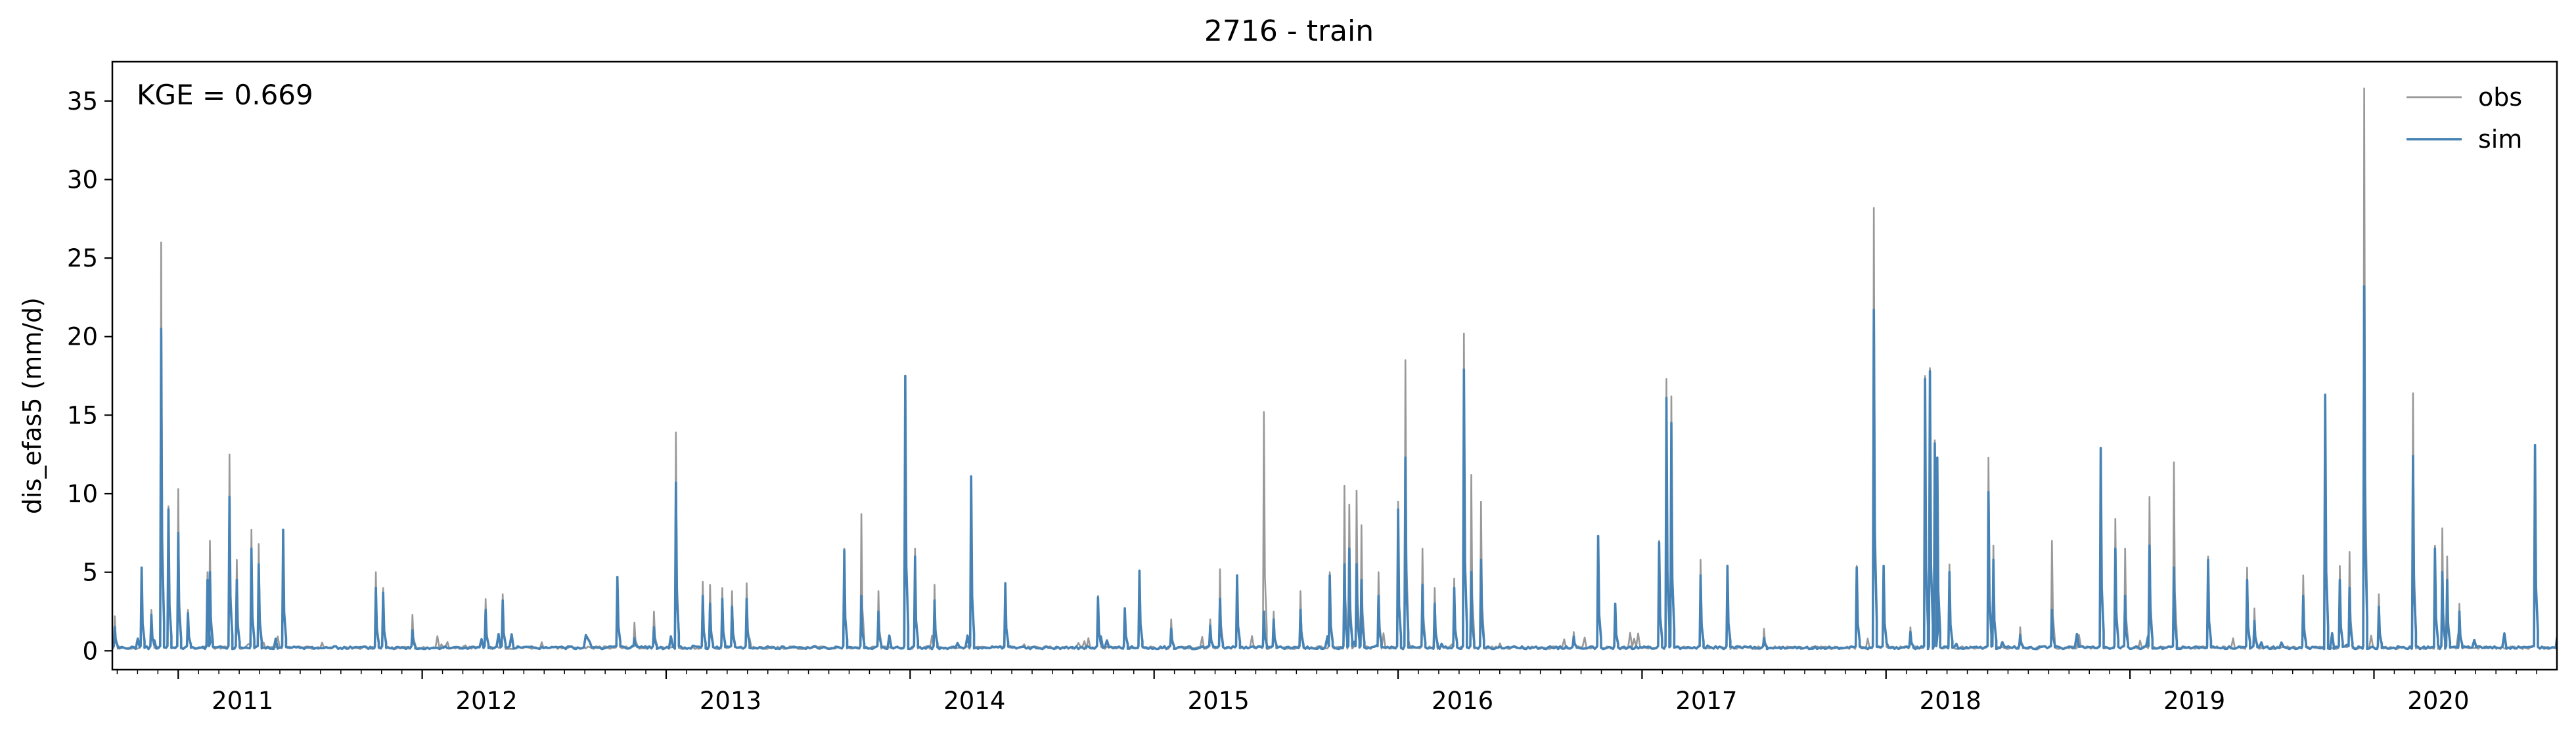 The height and width of the screenshot is (734, 2576). What do you see at coordinates (1462, 701) in the screenshot?
I see `x-tick-label: 2016` at bounding box center [1462, 701].